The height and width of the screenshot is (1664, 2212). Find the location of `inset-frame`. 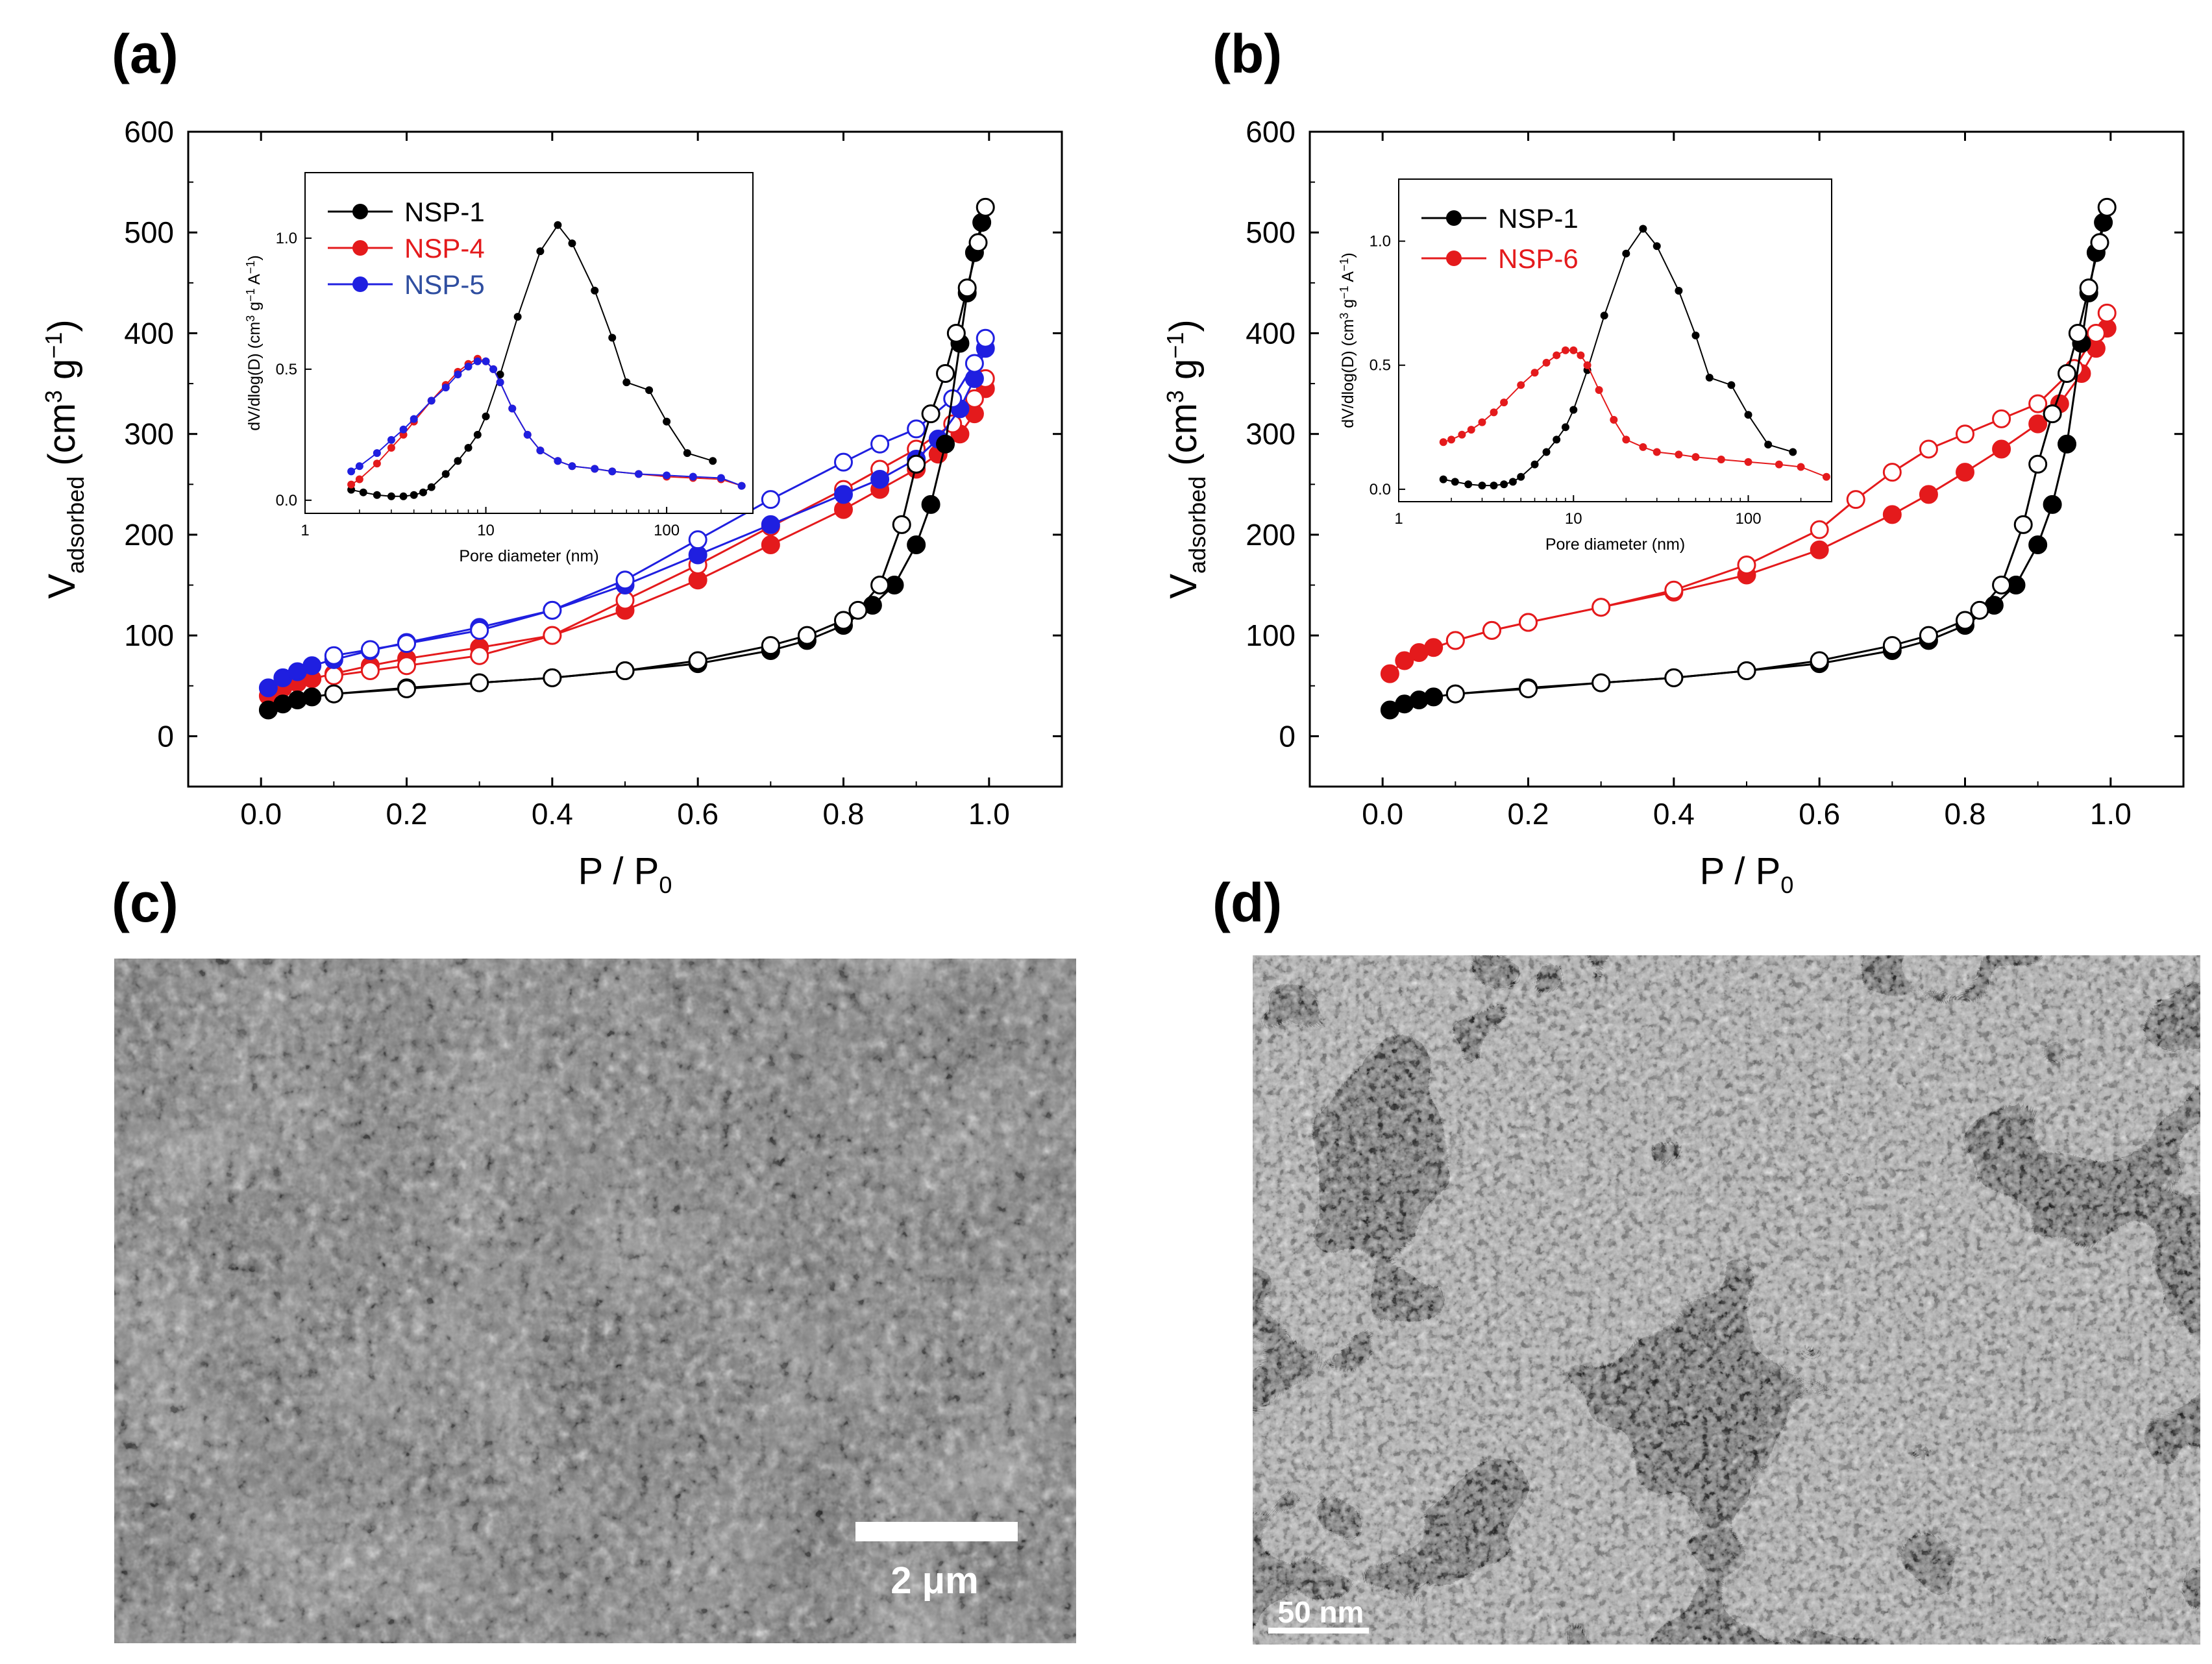

inset-frame is located at coordinates (529, 343).